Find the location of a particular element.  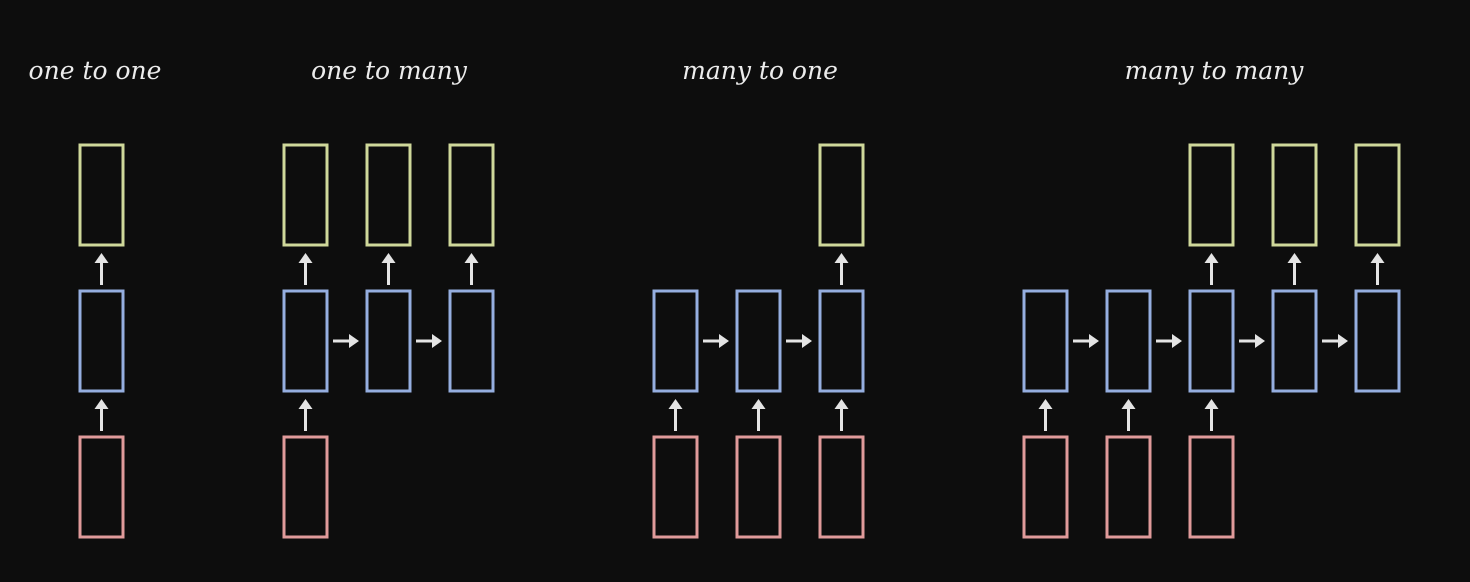

diagram-title: many to one is located at coordinates (760, 70).